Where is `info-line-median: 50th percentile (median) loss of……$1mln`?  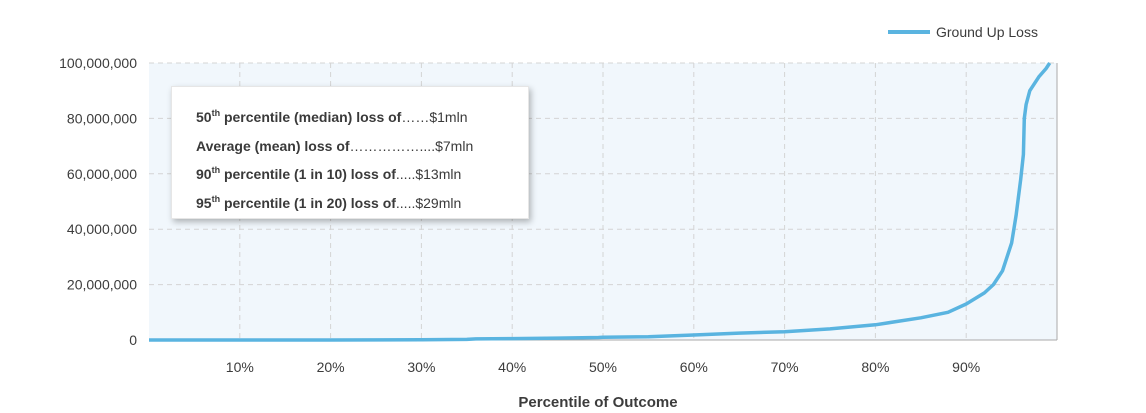 info-line-median: 50th percentile (median) loss of……$1mln is located at coordinates (362, 117).